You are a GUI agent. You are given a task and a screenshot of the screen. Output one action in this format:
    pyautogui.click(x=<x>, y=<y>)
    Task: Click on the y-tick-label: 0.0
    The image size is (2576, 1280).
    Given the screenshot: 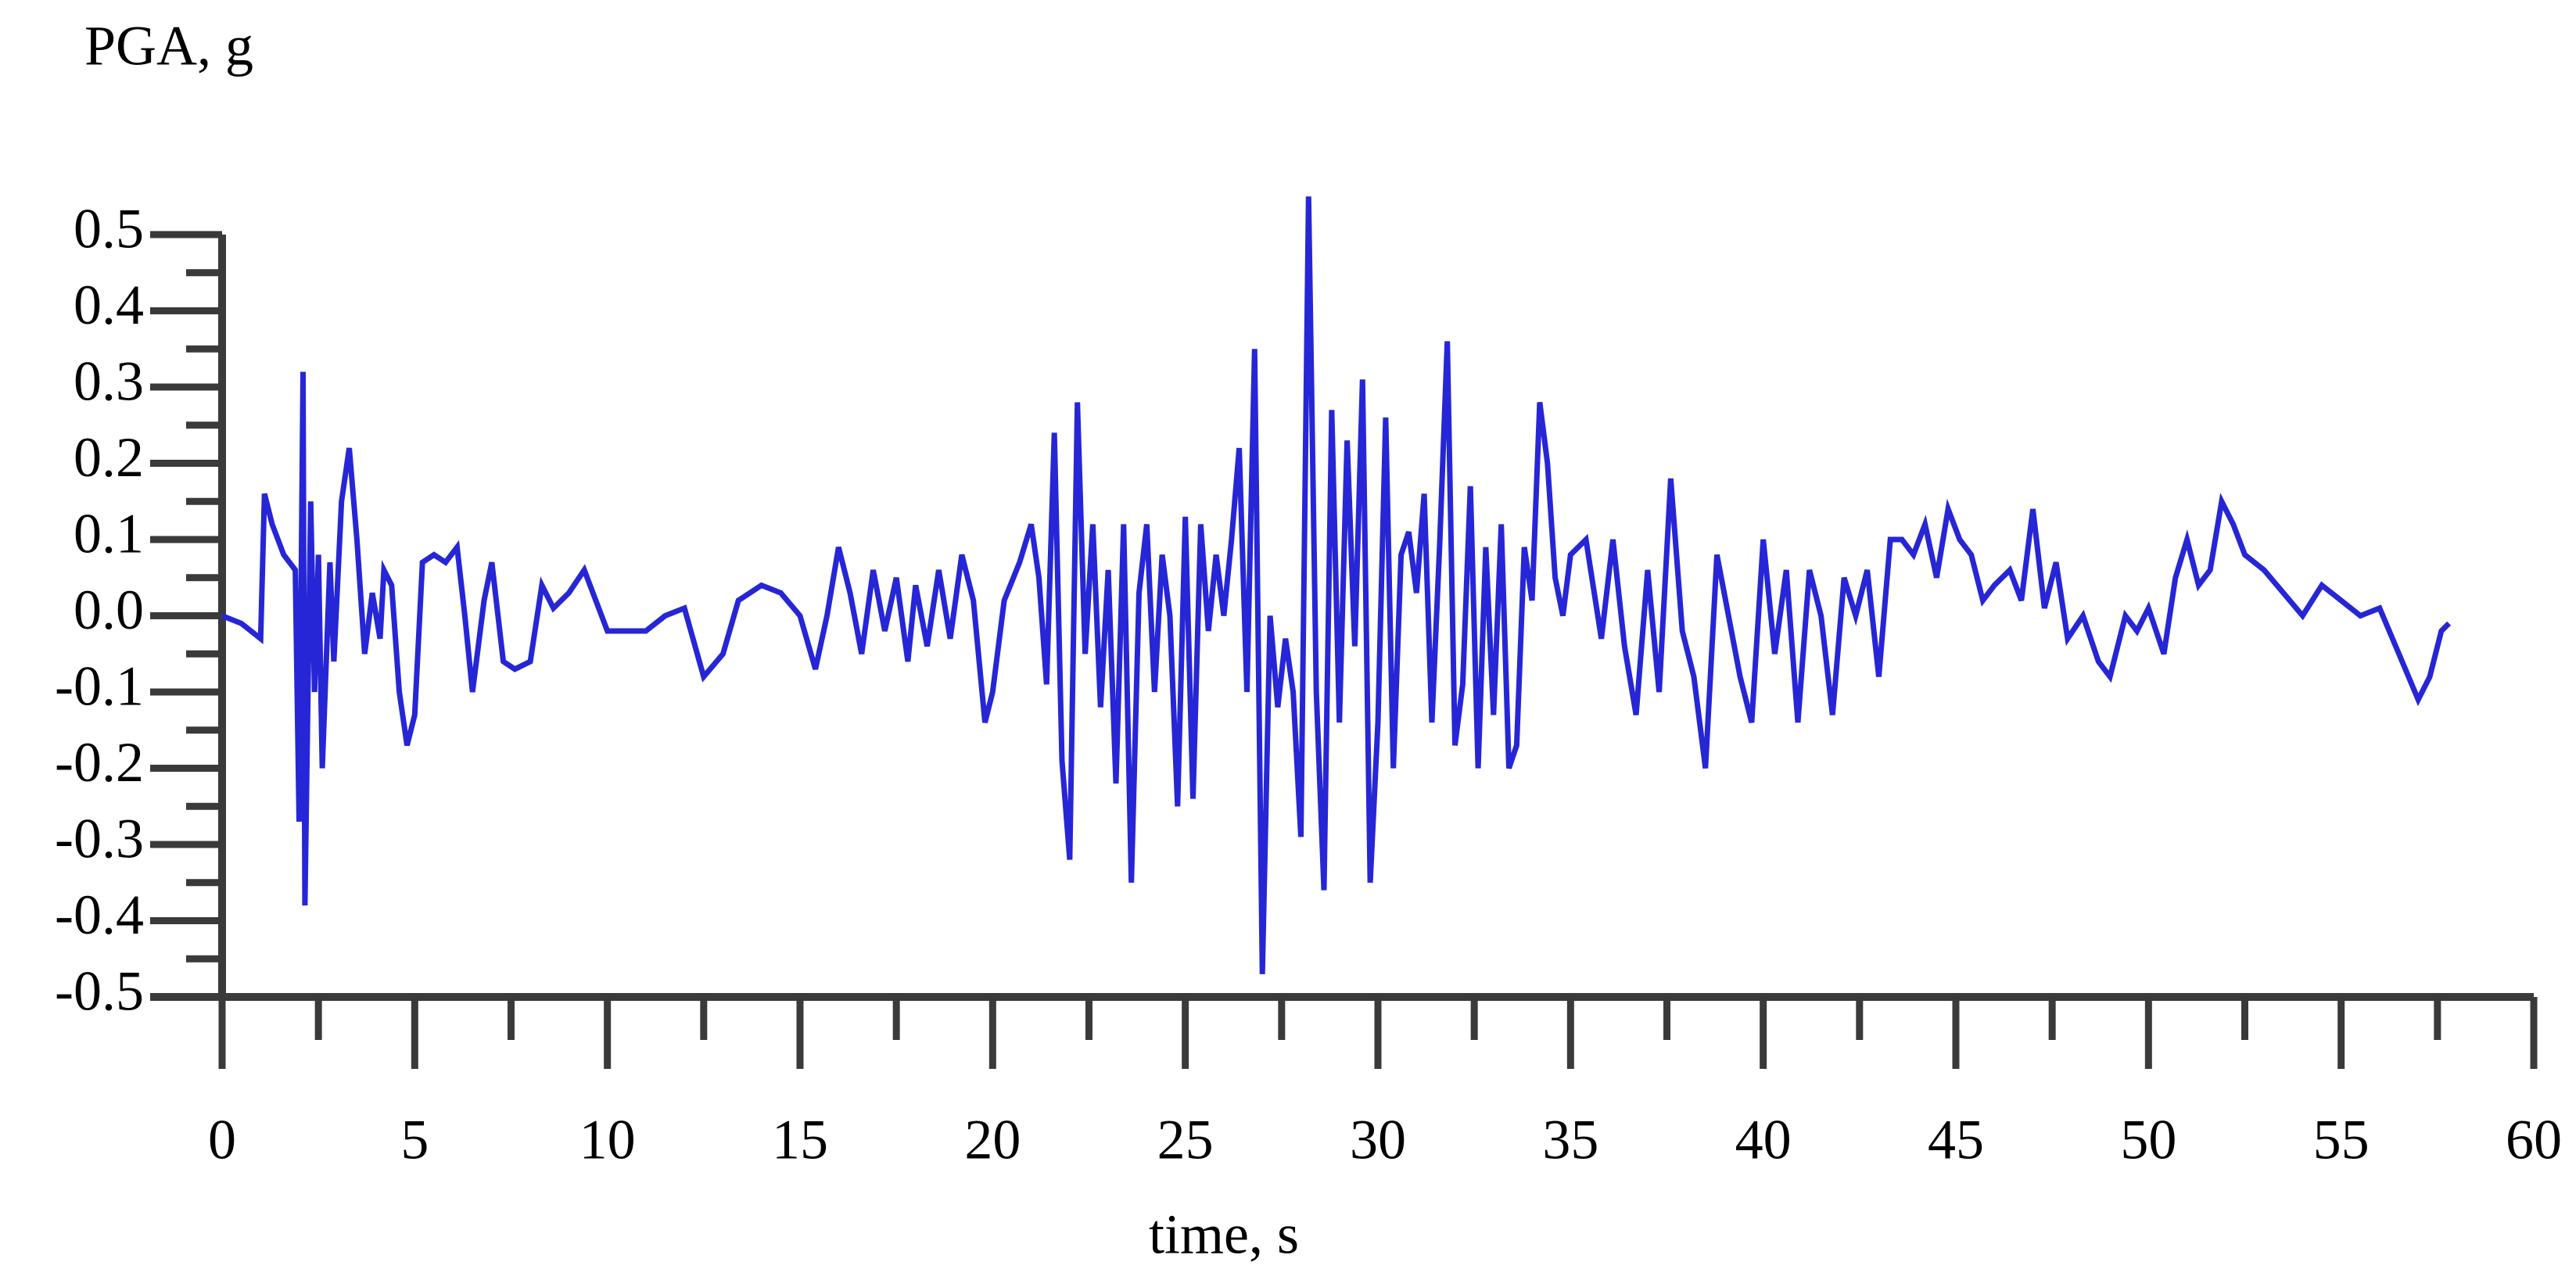 What is the action you would take?
    pyautogui.click(x=109, y=610)
    